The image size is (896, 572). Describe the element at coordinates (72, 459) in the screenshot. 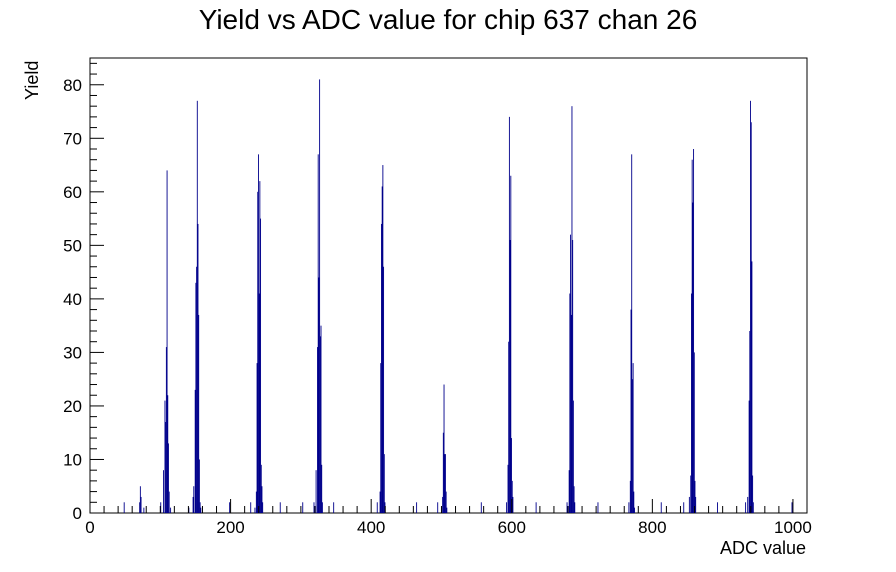

I see `y-tick-label: 10` at that location.